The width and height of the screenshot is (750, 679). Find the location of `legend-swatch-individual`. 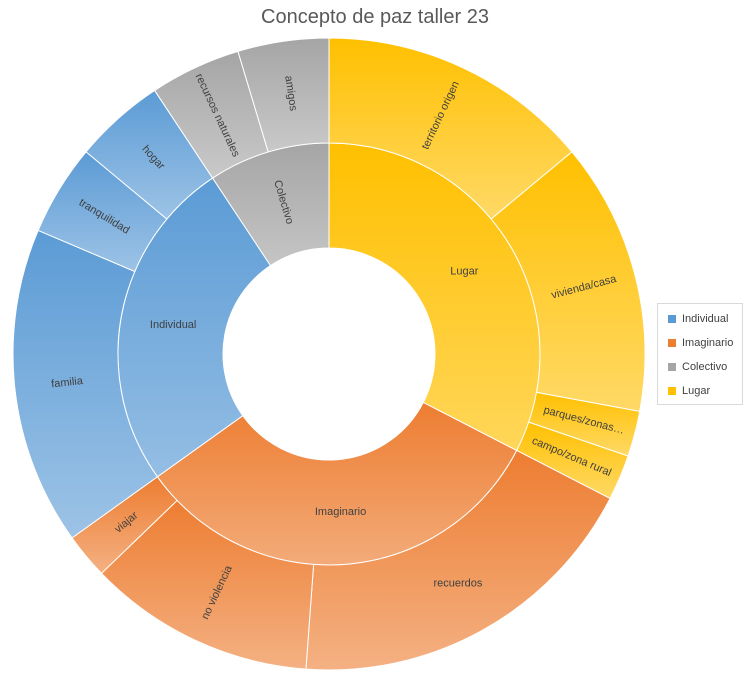

legend-swatch-individual is located at coordinates (672, 319).